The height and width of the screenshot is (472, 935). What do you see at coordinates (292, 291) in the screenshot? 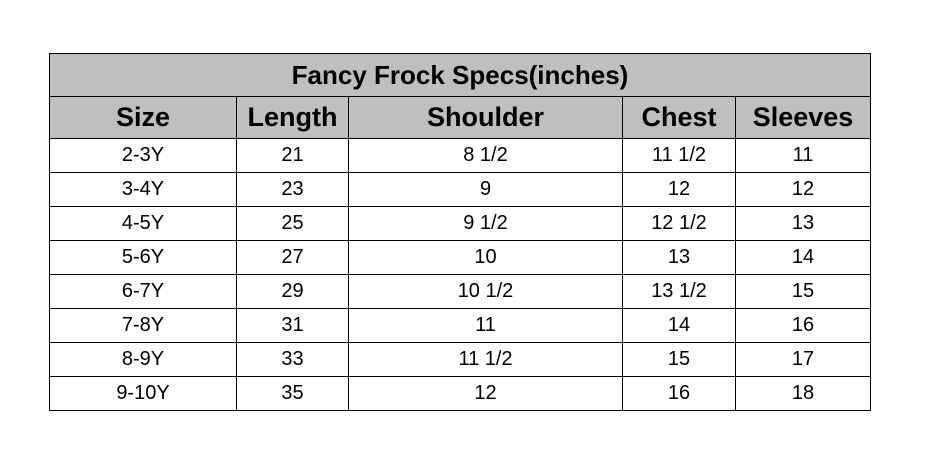
I see `cell-length: 29` at bounding box center [292, 291].